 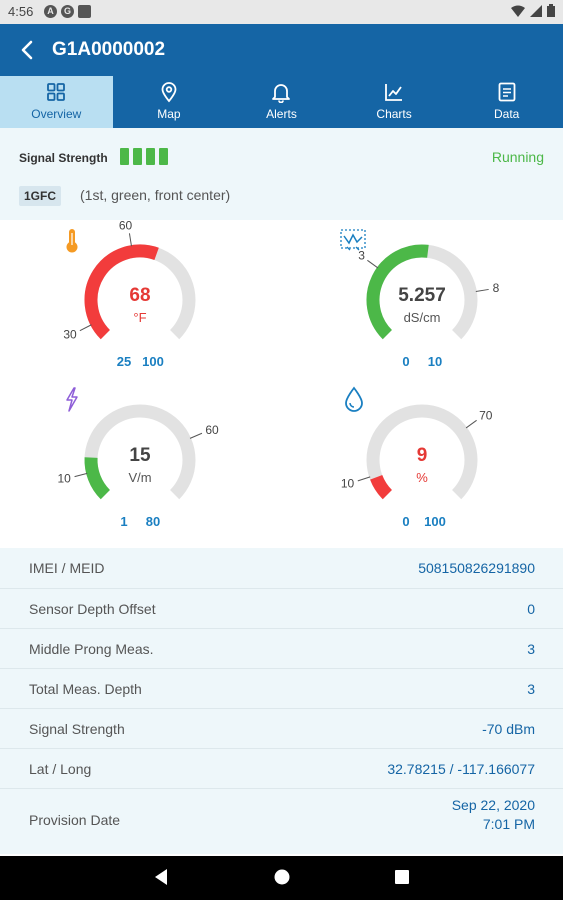 What do you see at coordinates (422, 455) in the screenshot?
I see `gauge-value: 9` at bounding box center [422, 455].